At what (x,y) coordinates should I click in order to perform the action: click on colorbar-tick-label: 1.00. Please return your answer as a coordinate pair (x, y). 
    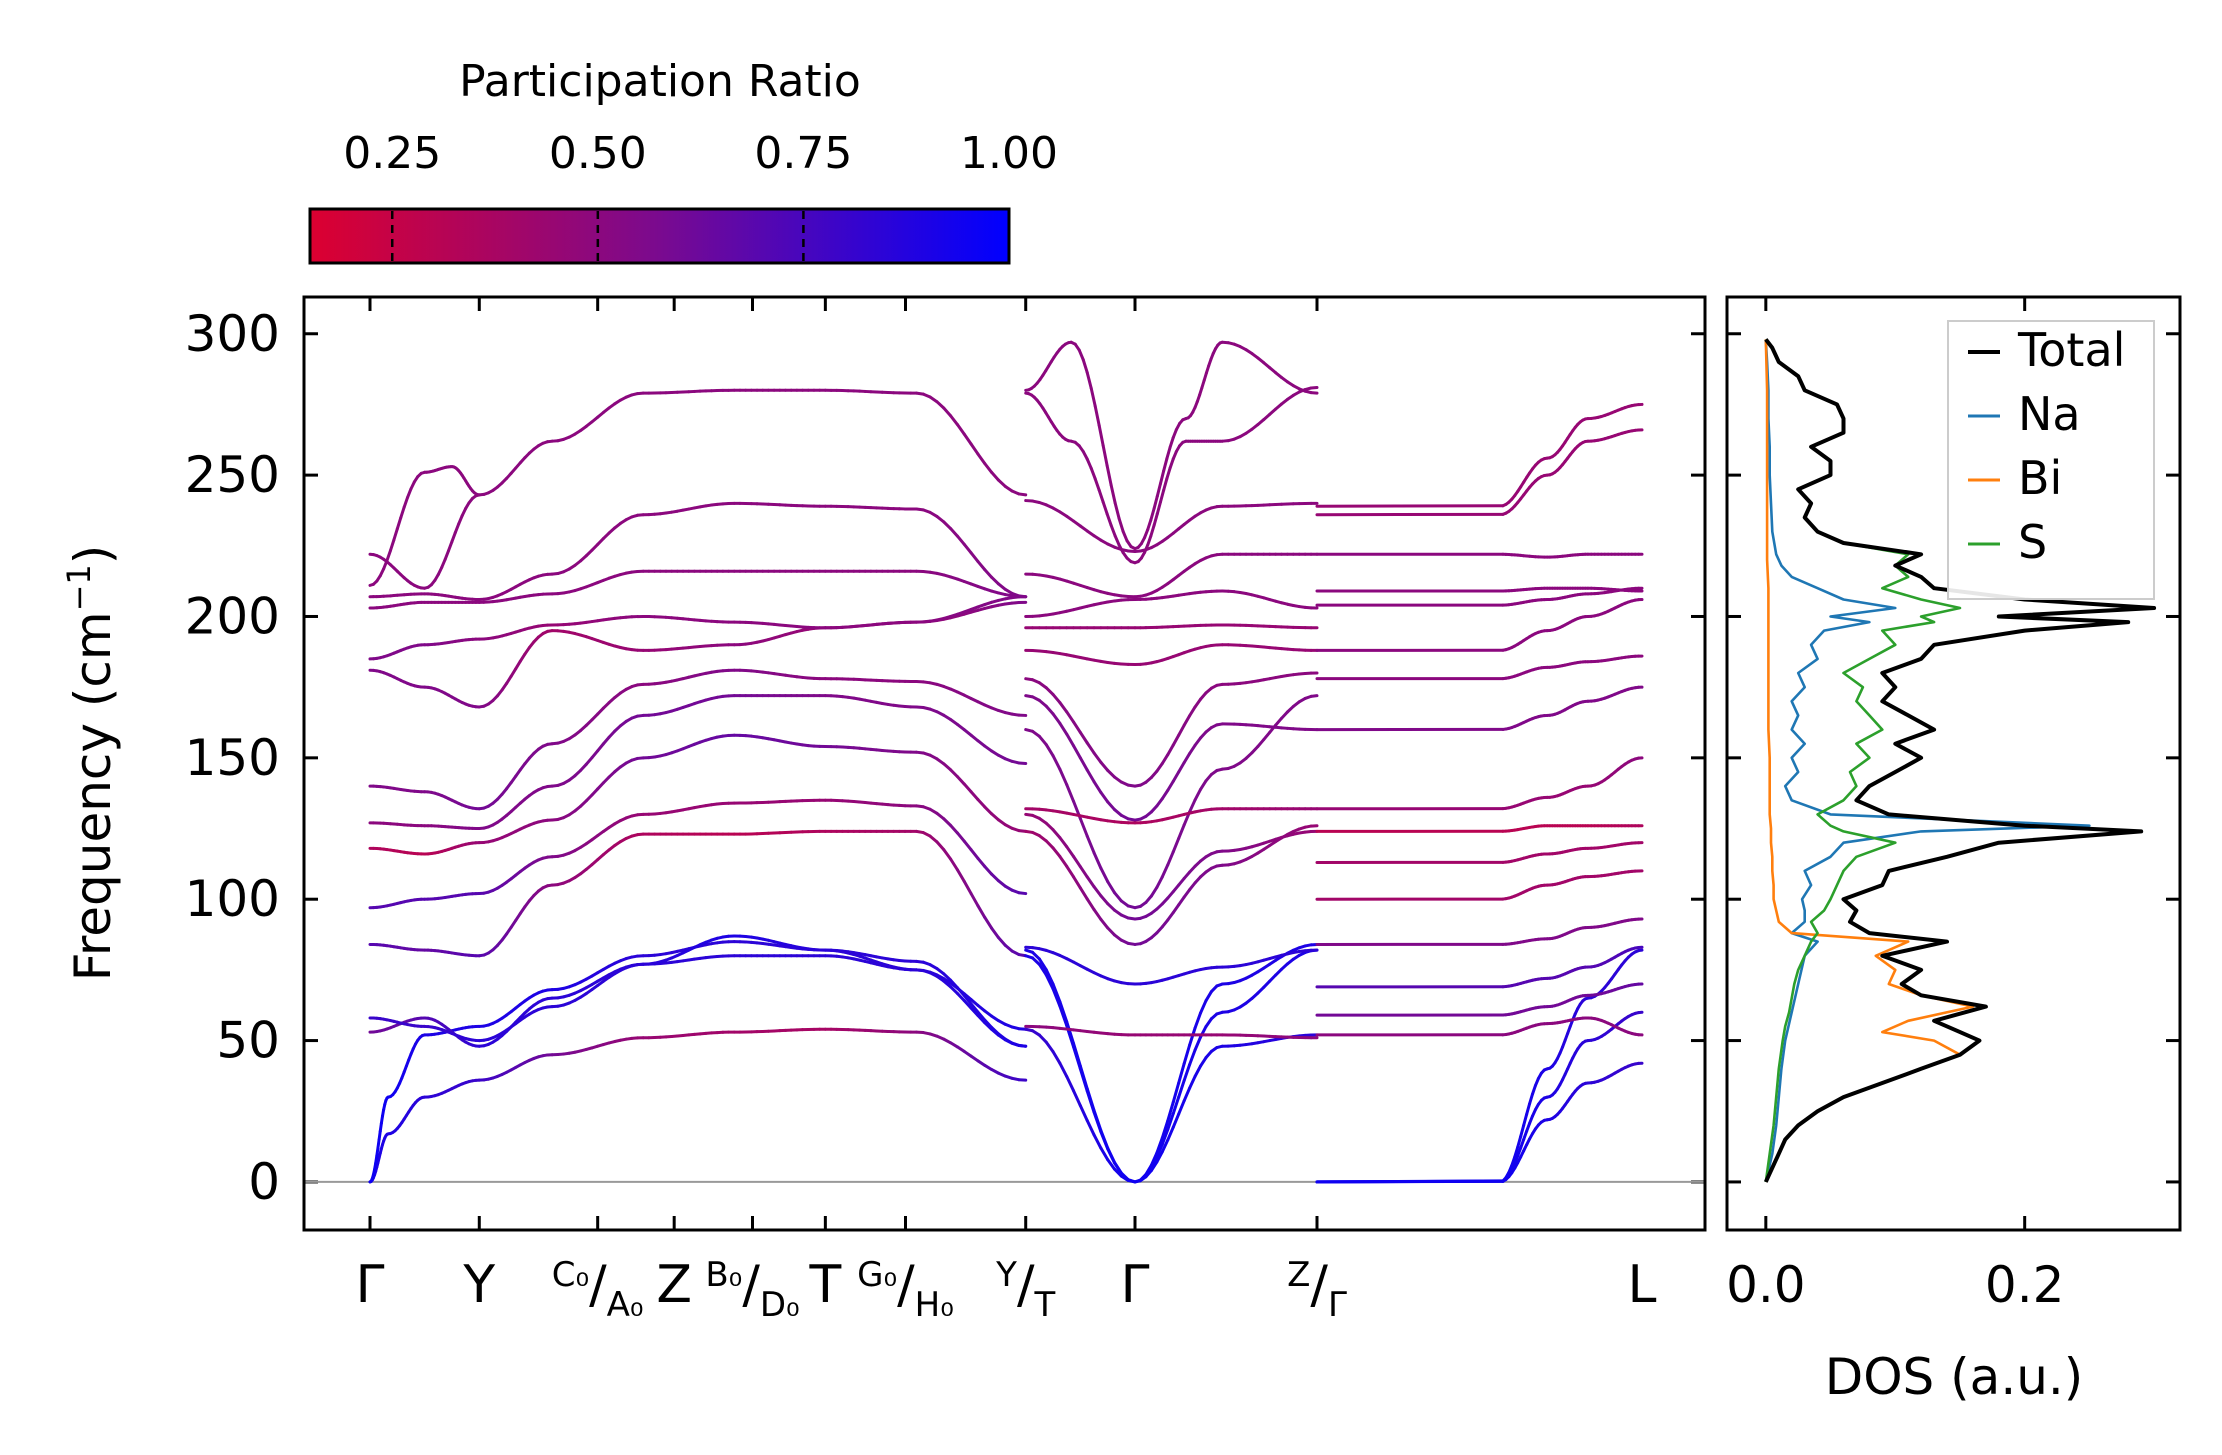
    Looking at the image, I should click on (1009, 153).